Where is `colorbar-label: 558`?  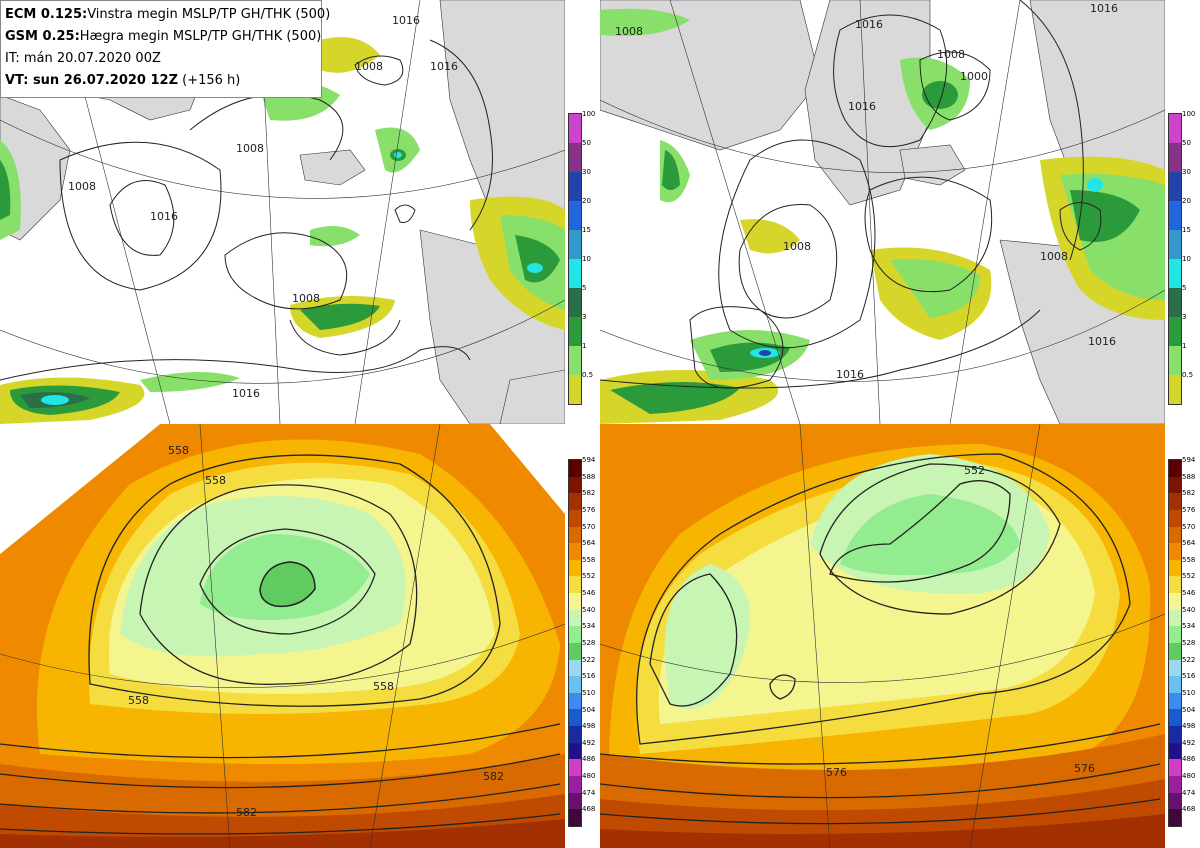 colorbar-label: 558 is located at coordinates (1189, 559).